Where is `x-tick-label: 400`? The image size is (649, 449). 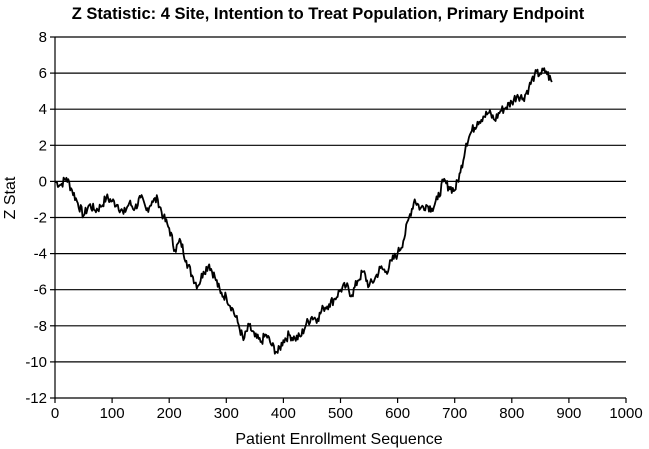 x-tick-label: 400 is located at coordinates (283, 413).